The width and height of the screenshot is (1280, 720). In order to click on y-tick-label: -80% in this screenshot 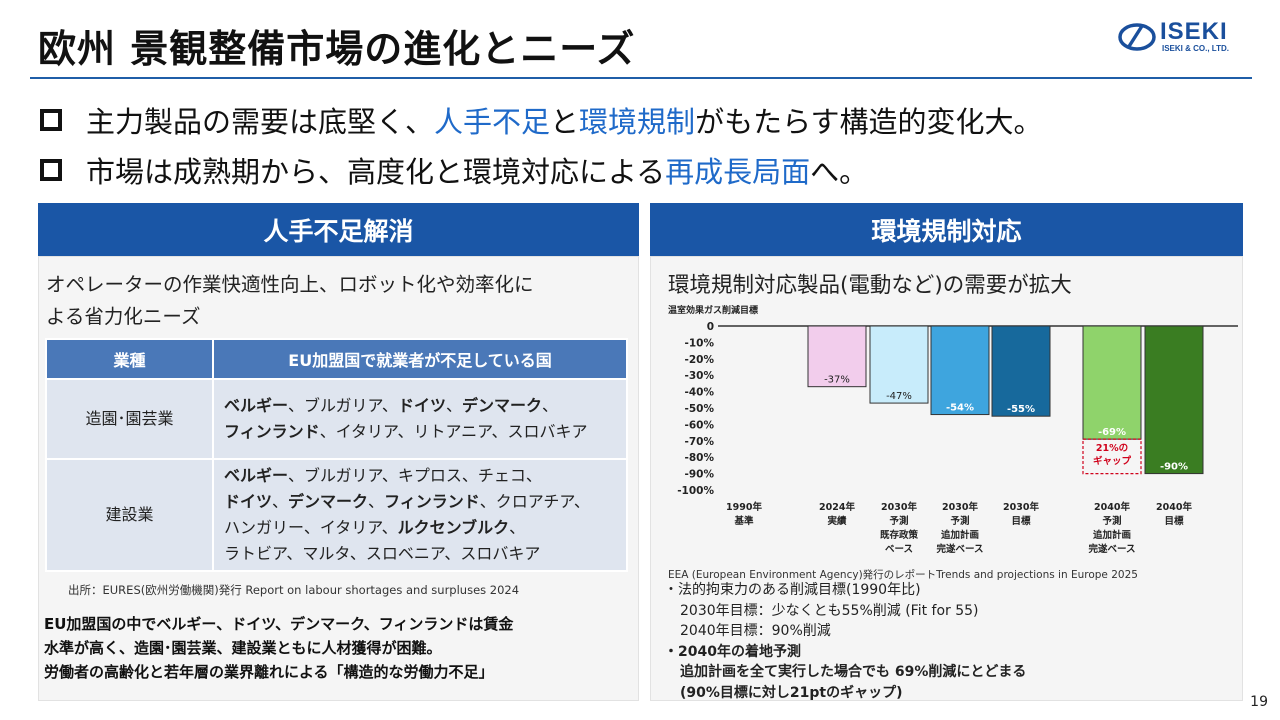, I will do `click(700, 458)`.